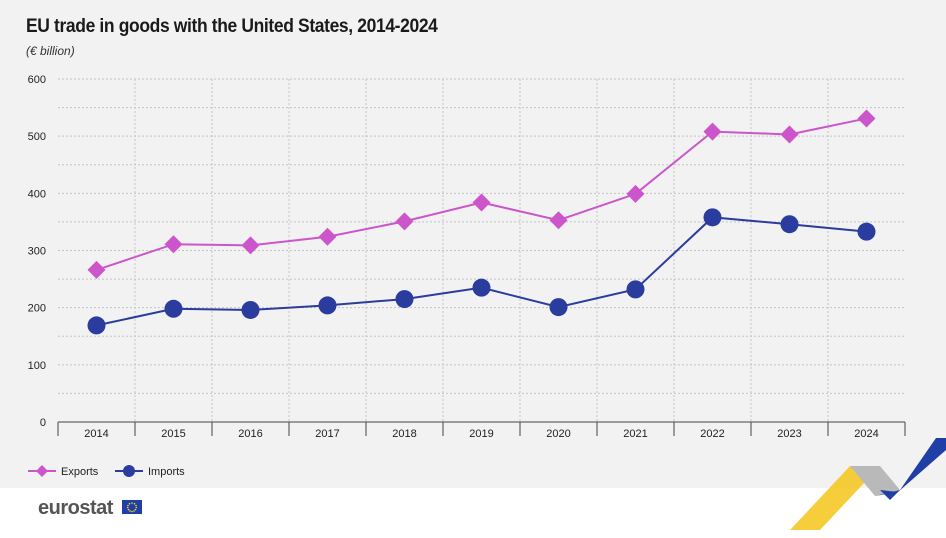 Image resolution: width=946 pixels, height=538 pixels. What do you see at coordinates (132, 507) in the screenshot?
I see `eu-flag-icon` at bounding box center [132, 507].